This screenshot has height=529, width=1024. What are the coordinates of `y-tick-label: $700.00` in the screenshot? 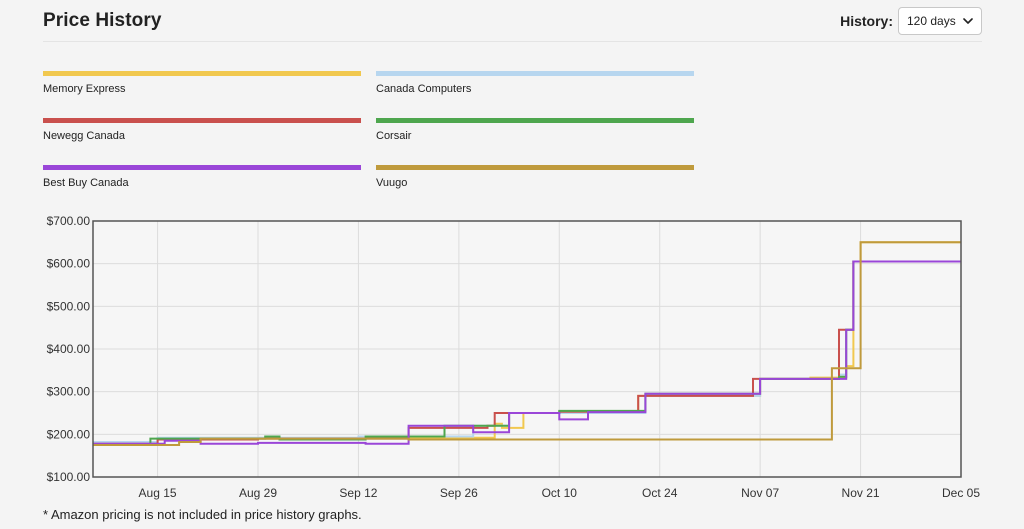 It's located at (69, 221).